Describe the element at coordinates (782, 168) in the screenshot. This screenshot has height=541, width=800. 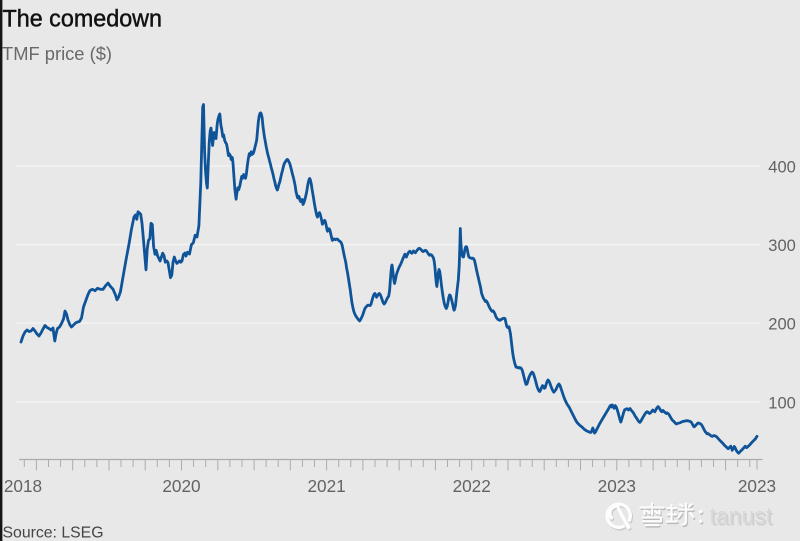
I see `svg-text: 400` at that location.